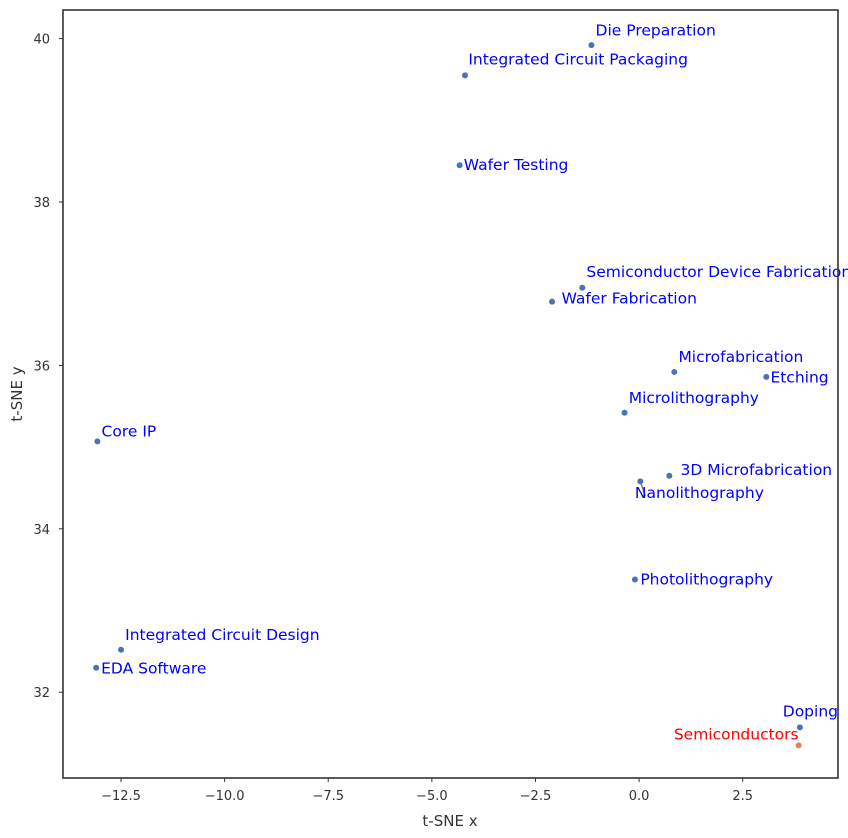 The image size is (848, 838). I want to click on point-label-core-ip: Core IP, so click(129, 431).